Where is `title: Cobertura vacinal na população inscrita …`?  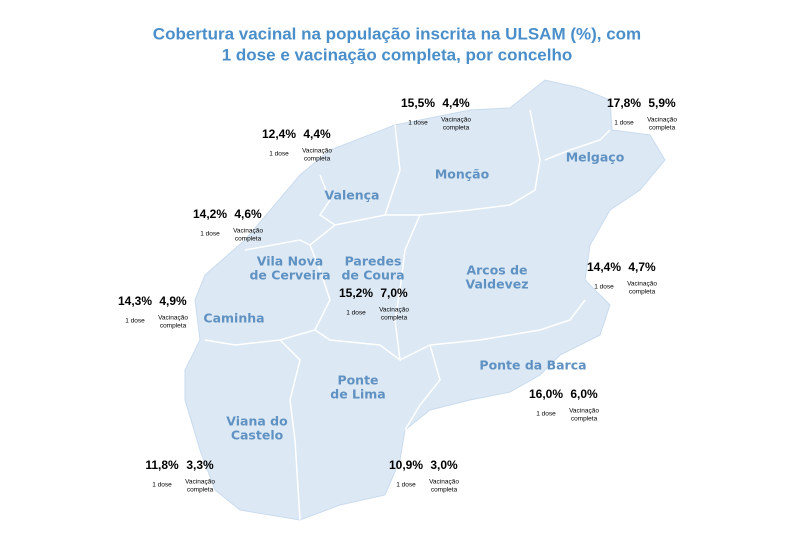
title: Cobertura vacinal na população inscrita … is located at coordinates (397, 44).